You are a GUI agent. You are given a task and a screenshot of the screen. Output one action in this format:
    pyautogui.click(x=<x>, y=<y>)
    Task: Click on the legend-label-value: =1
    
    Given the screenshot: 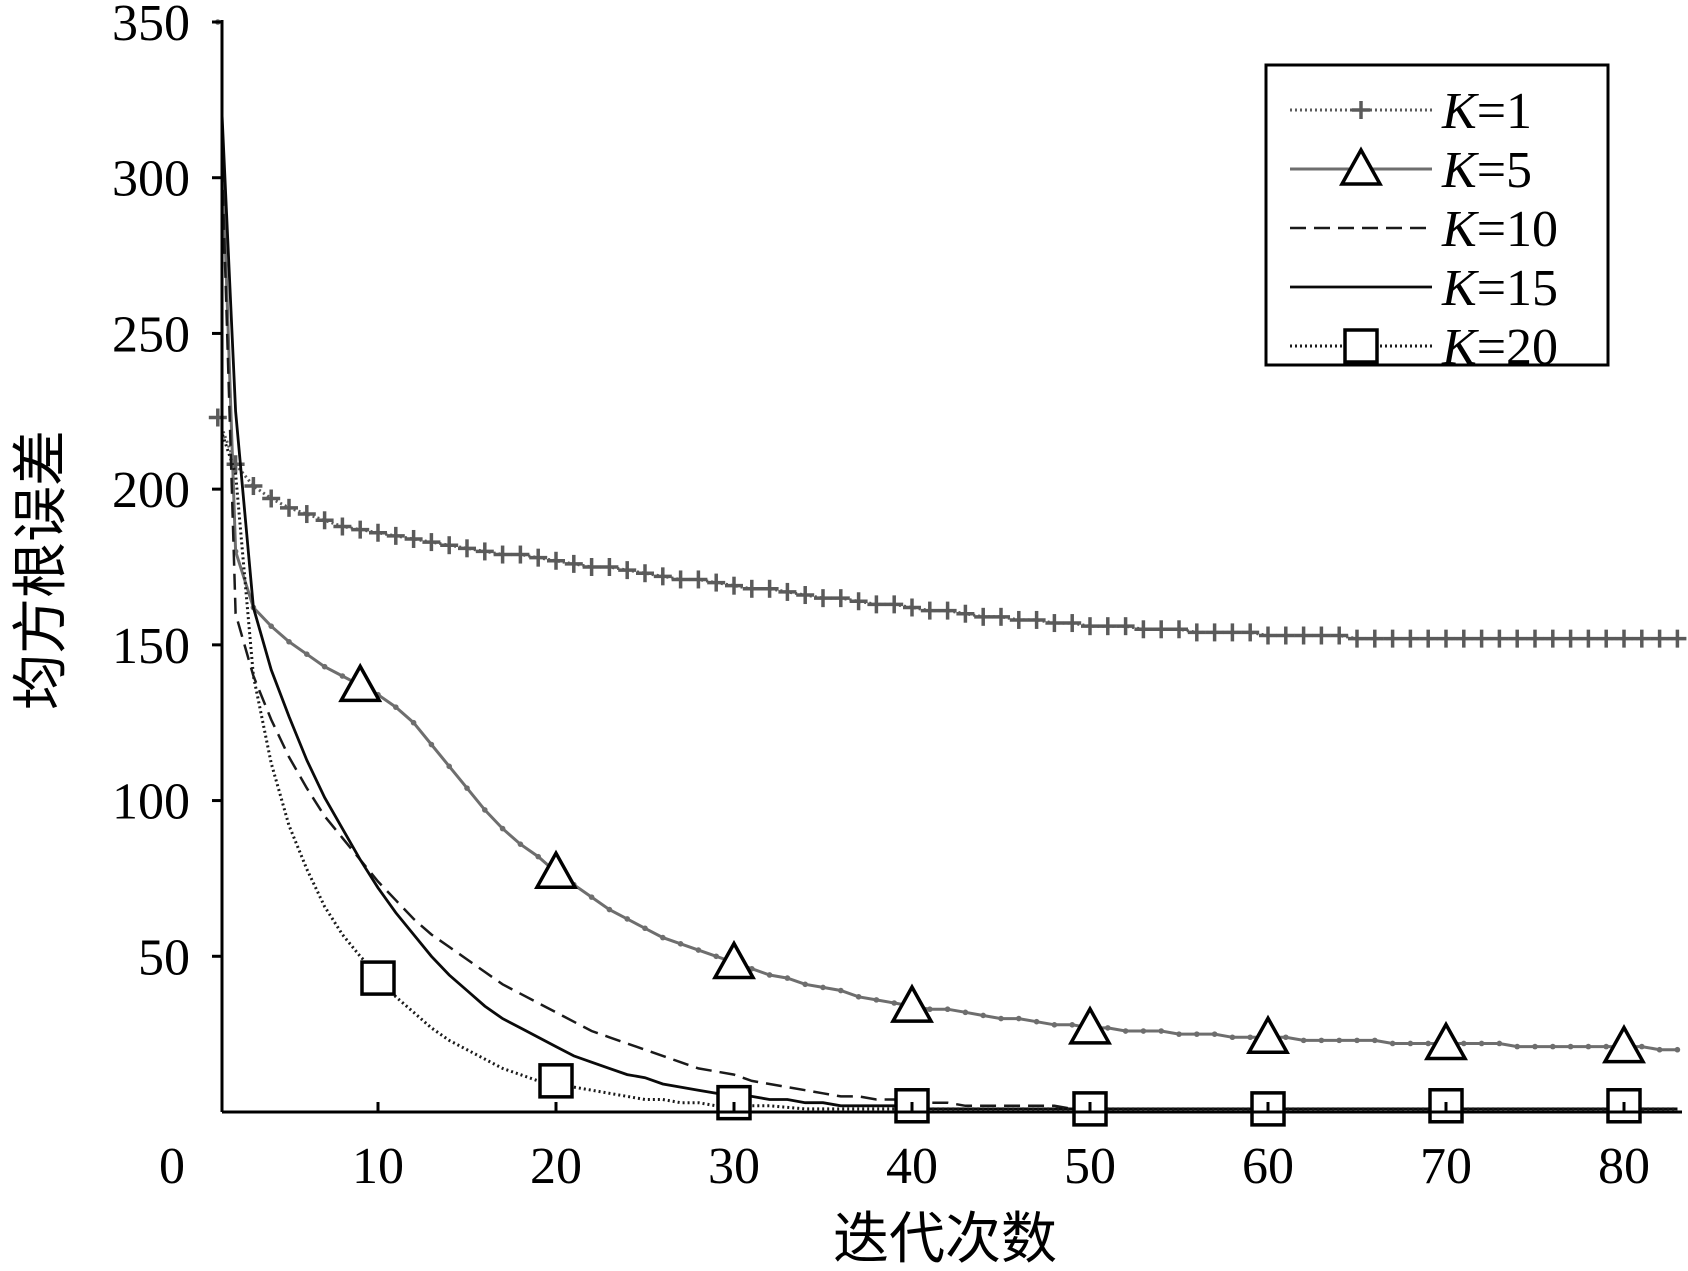 What is the action you would take?
    pyautogui.click(x=1504, y=111)
    